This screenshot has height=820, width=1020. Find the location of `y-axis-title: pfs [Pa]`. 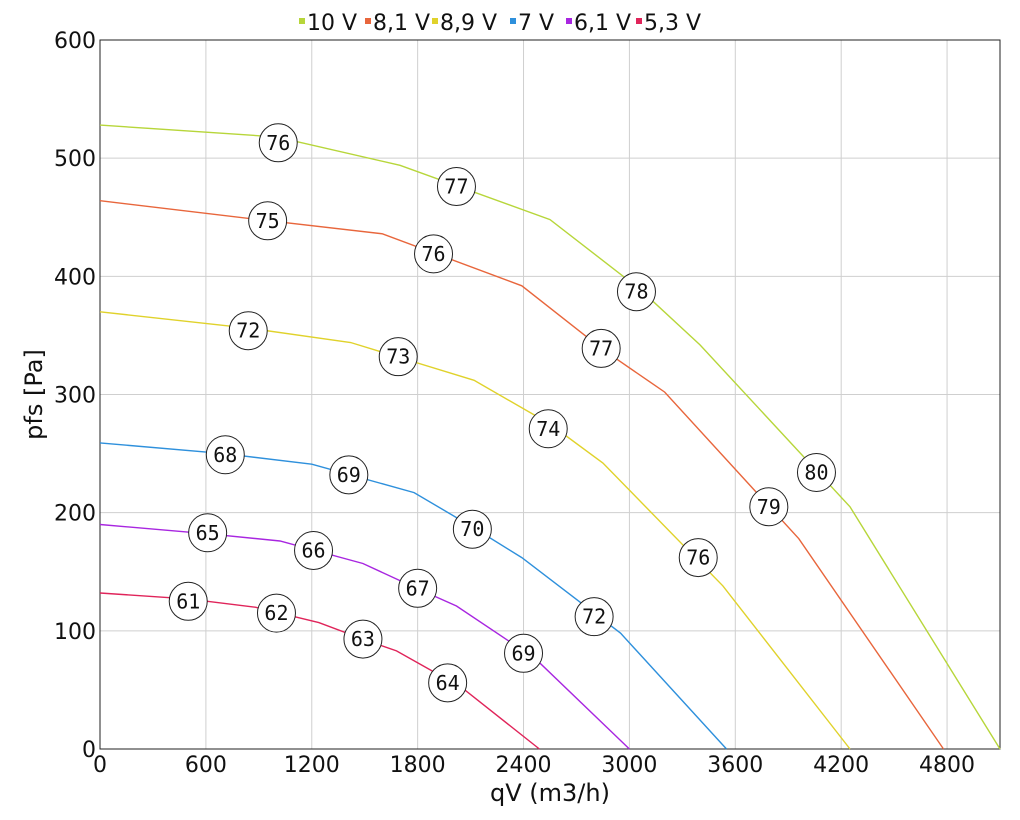

y-axis-title: pfs [Pa] is located at coordinates (34, 394).